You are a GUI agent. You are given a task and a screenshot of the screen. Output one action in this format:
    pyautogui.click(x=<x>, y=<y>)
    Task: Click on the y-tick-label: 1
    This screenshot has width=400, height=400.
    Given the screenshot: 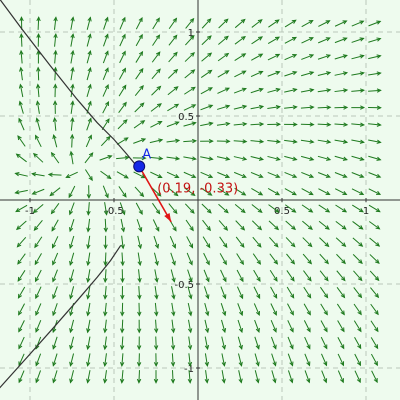 What is the action you would take?
    pyautogui.click(x=191, y=33)
    